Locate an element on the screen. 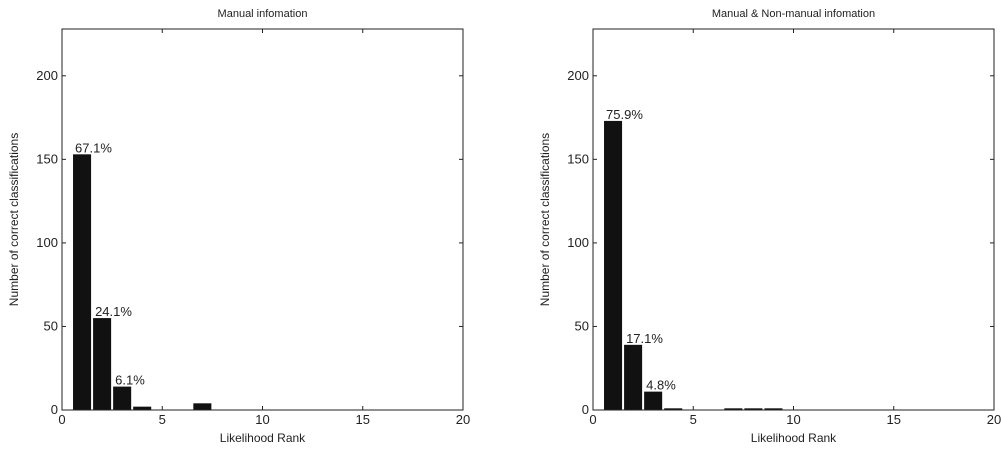 The width and height of the screenshot is (1001, 453). data-label: 6.1% is located at coordinates (130, 380).